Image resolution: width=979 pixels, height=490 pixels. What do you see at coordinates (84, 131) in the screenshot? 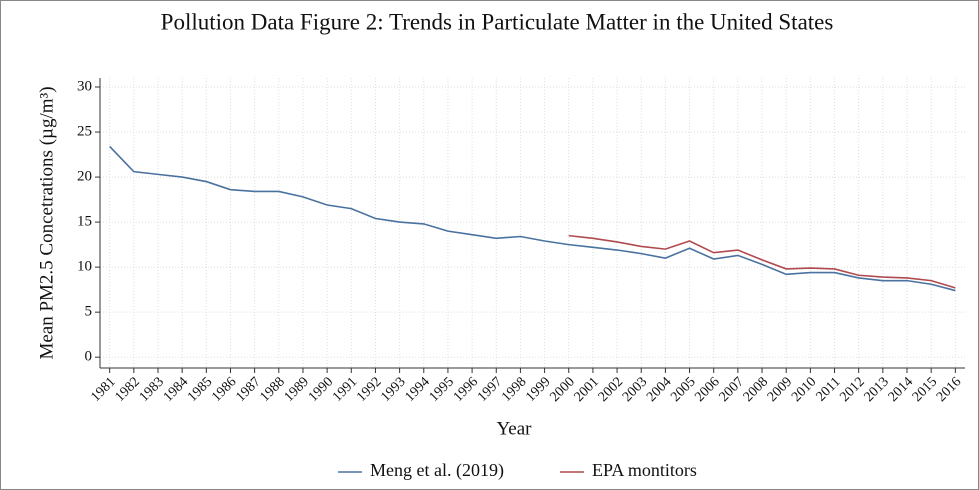
I see `y-tick-label: 25` at bounding box center [84, 131].